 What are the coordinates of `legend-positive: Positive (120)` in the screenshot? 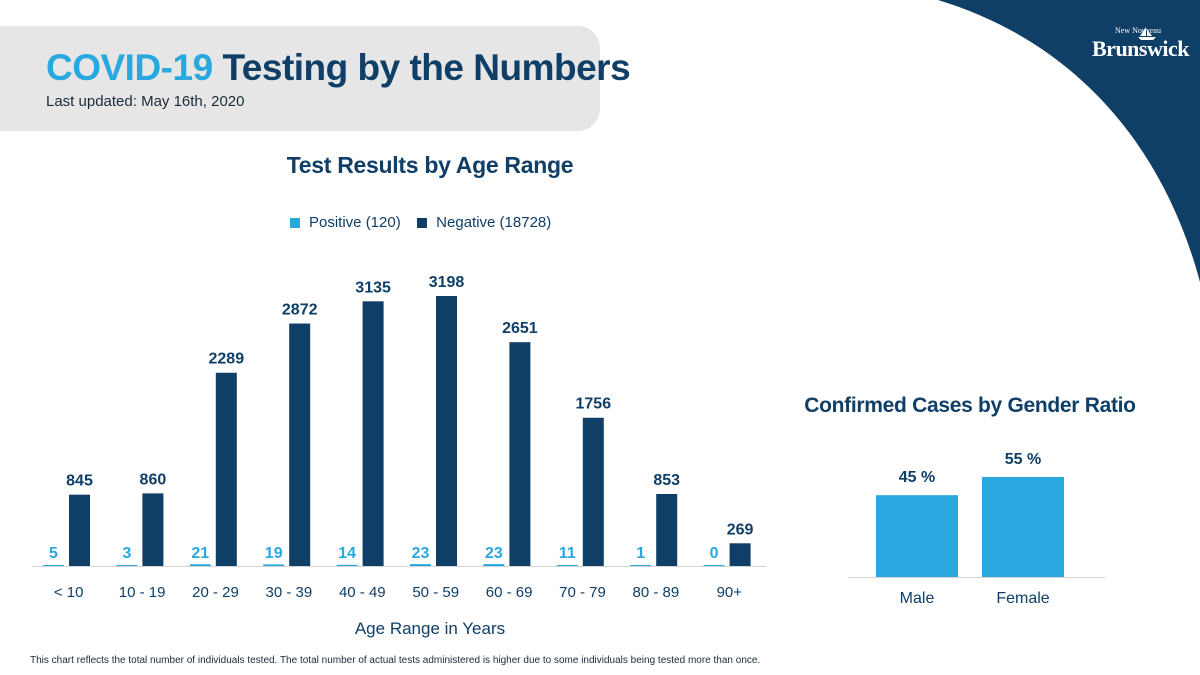 It's located at (345, 222).